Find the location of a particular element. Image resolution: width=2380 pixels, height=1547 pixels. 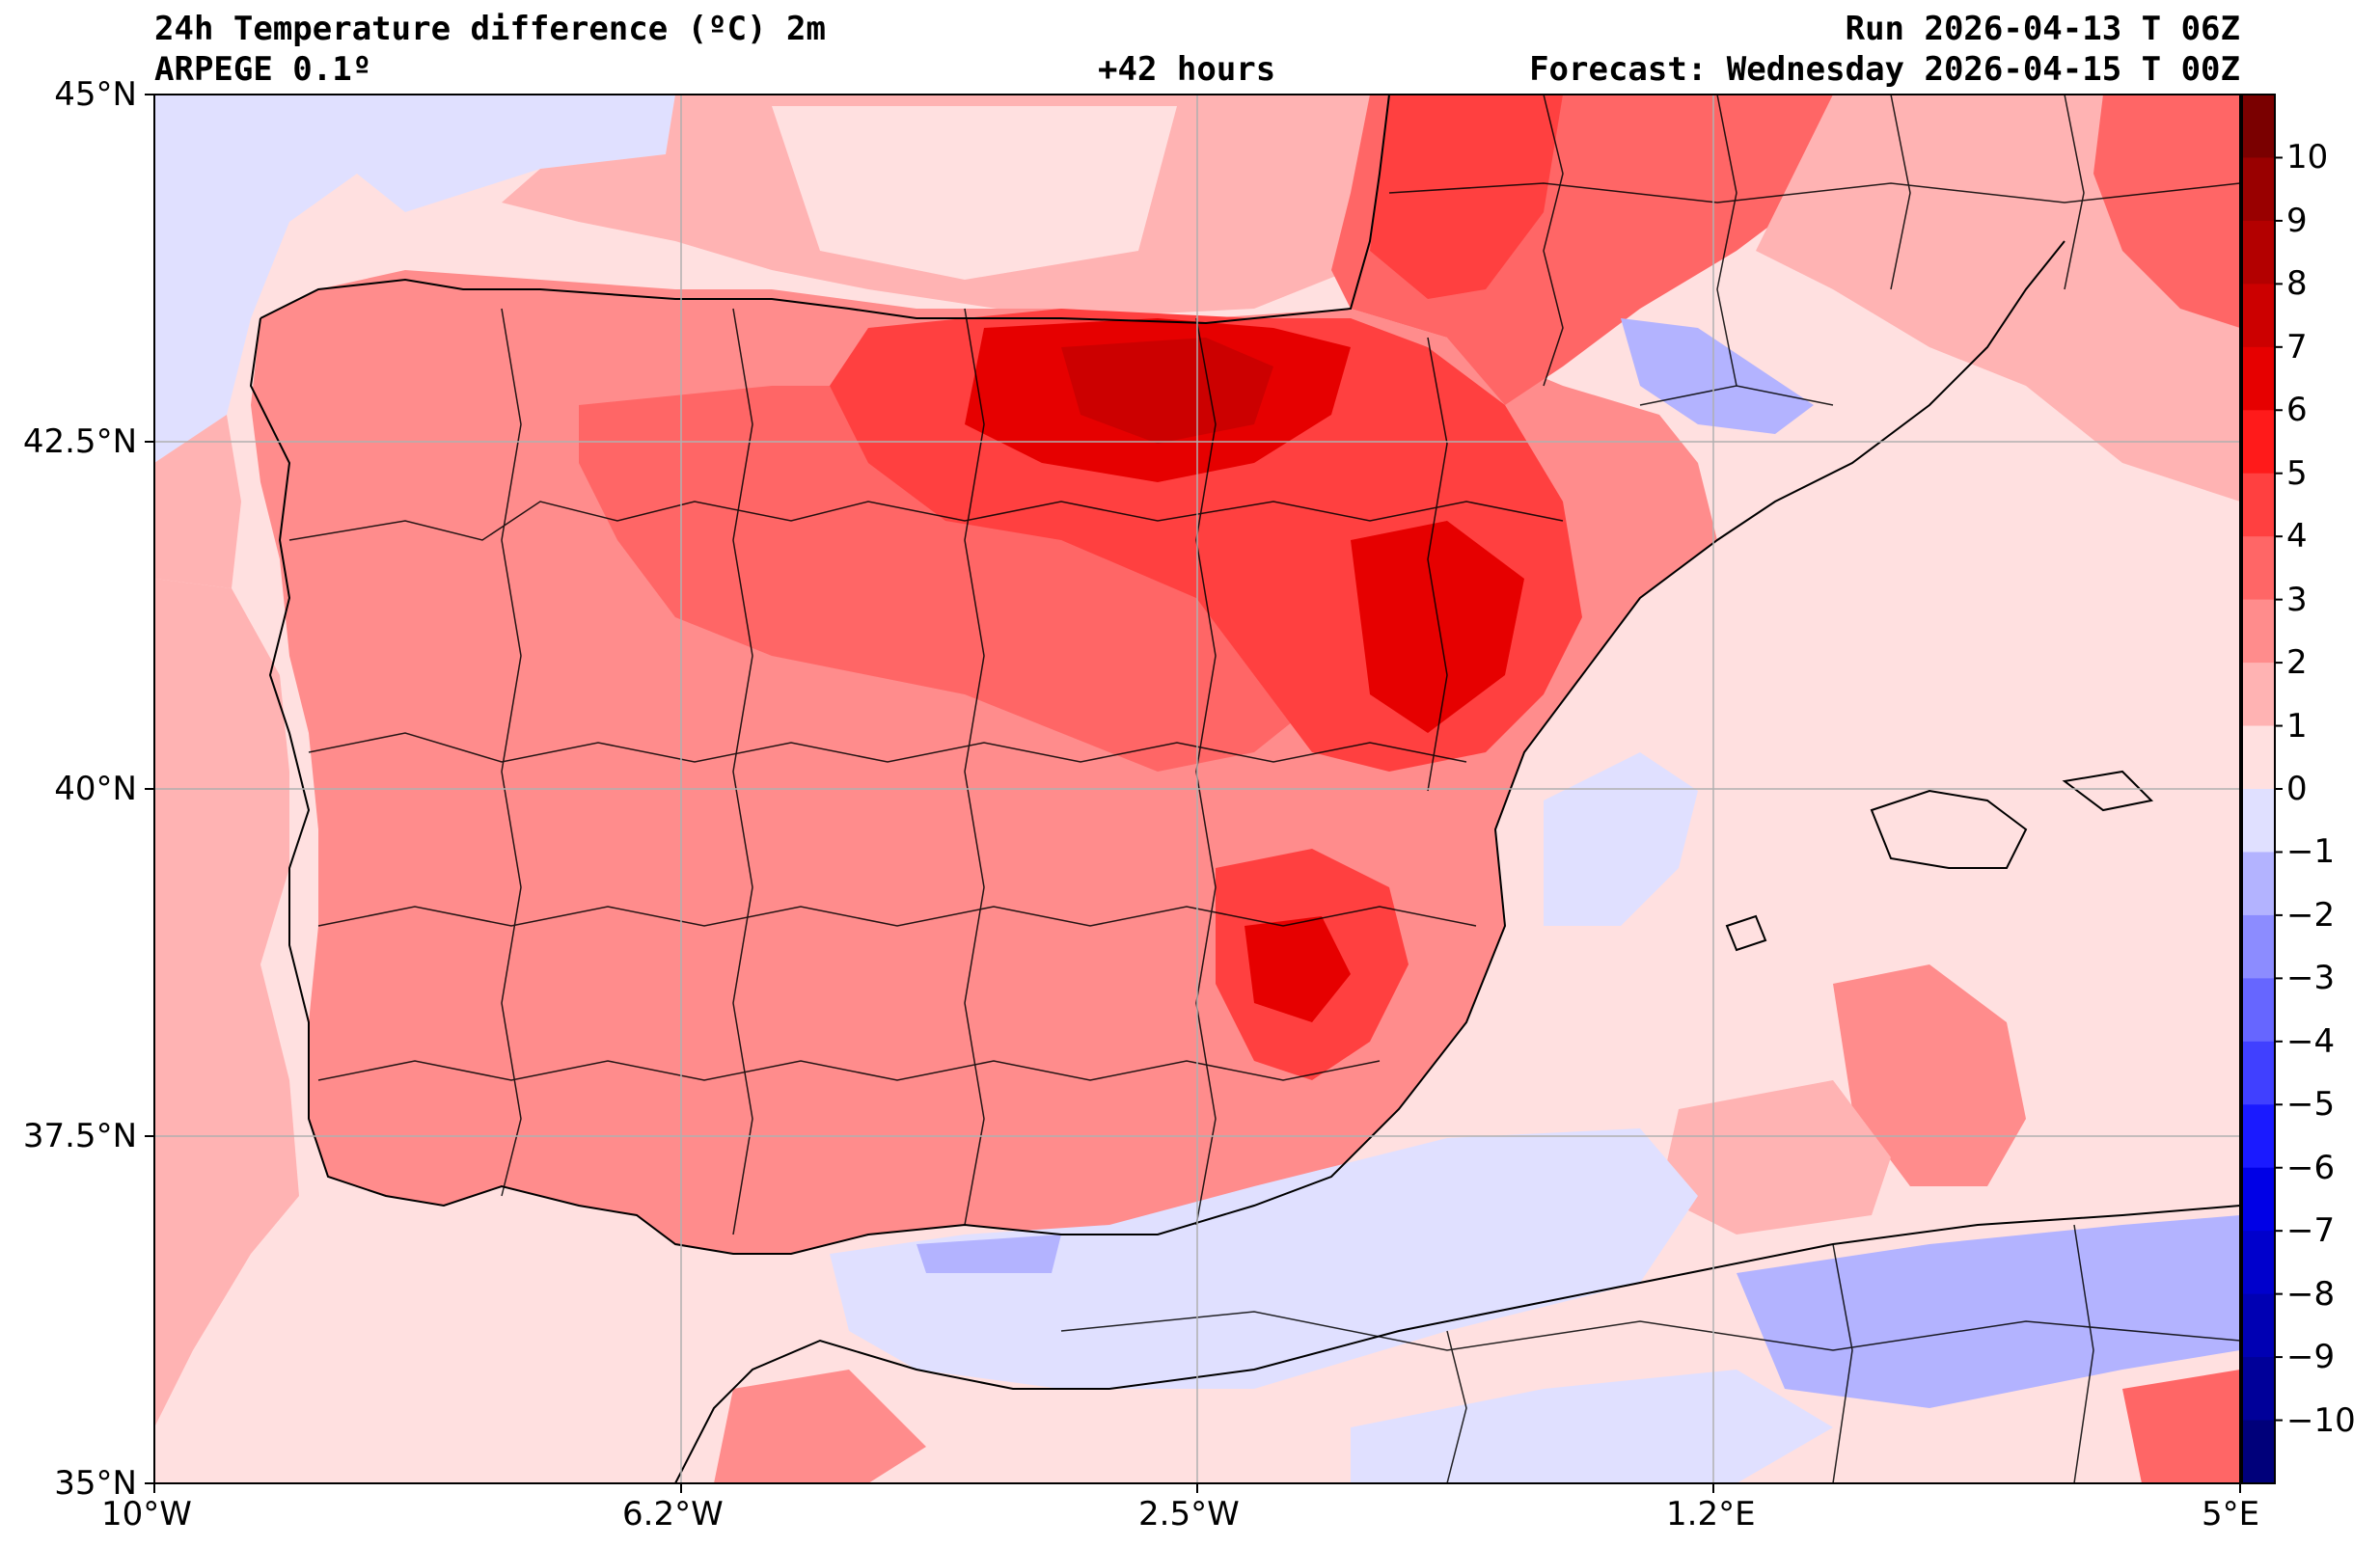

run-label: Run 2026-04-13 T 06Z is located at coordinates (2043, 29).